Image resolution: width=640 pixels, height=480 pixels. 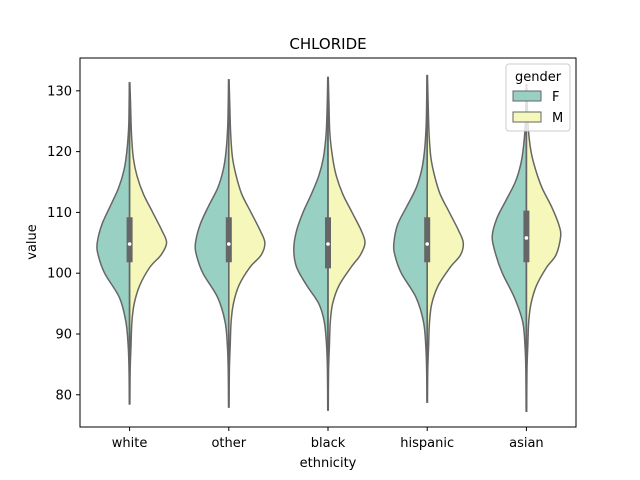 I want to click on legend-label-m: M, so click(x=557, y=118).